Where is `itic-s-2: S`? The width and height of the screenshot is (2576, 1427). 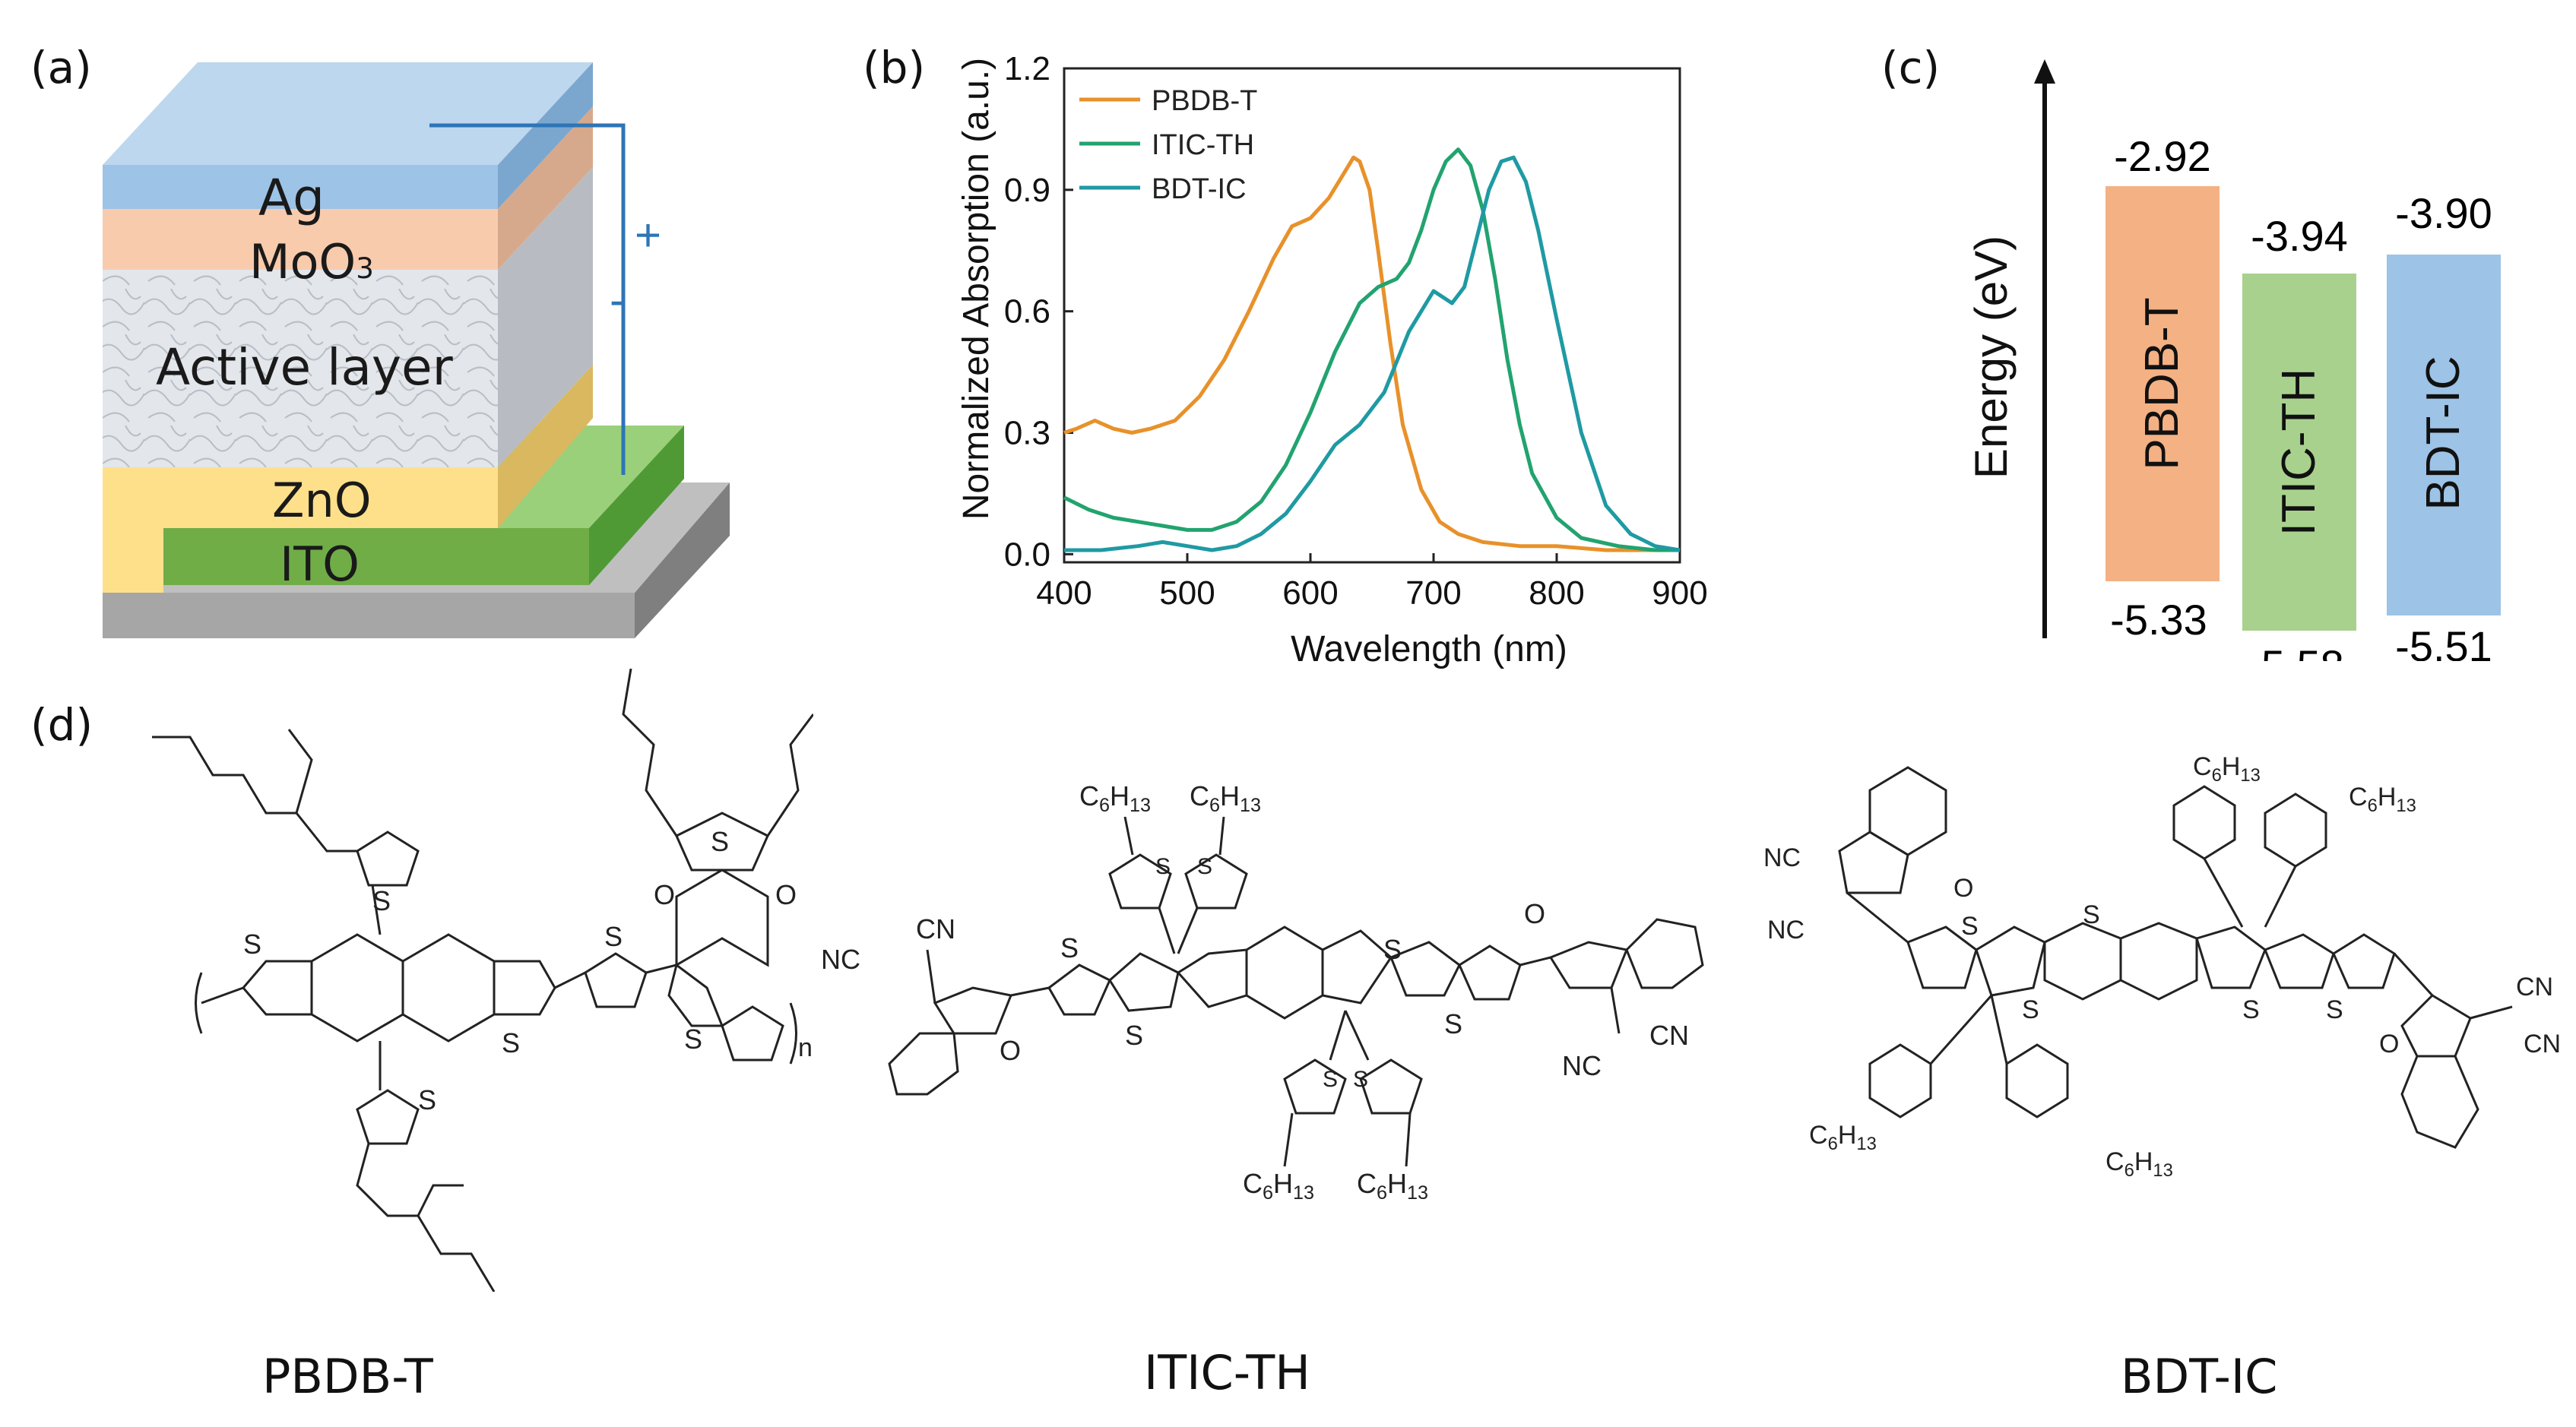 itic-s-2: S is located at coordinates (1134, 1035).